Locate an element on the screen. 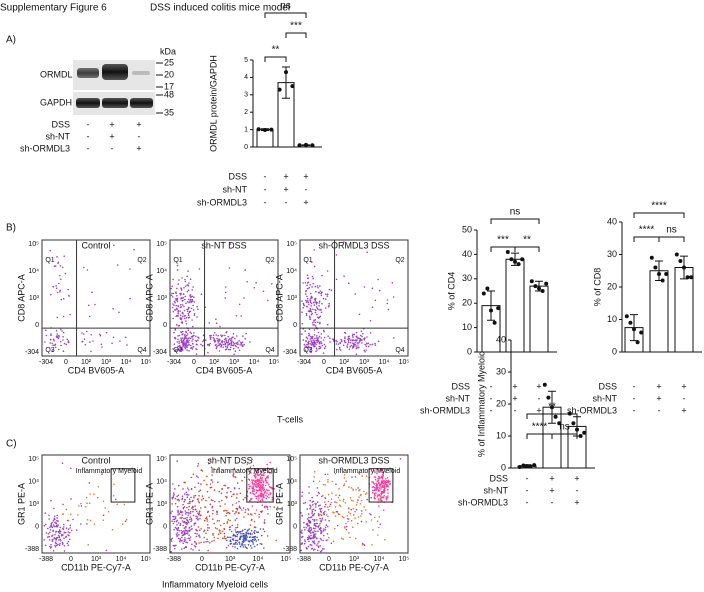  significance-label: ns is located at coordinates (564, 427).